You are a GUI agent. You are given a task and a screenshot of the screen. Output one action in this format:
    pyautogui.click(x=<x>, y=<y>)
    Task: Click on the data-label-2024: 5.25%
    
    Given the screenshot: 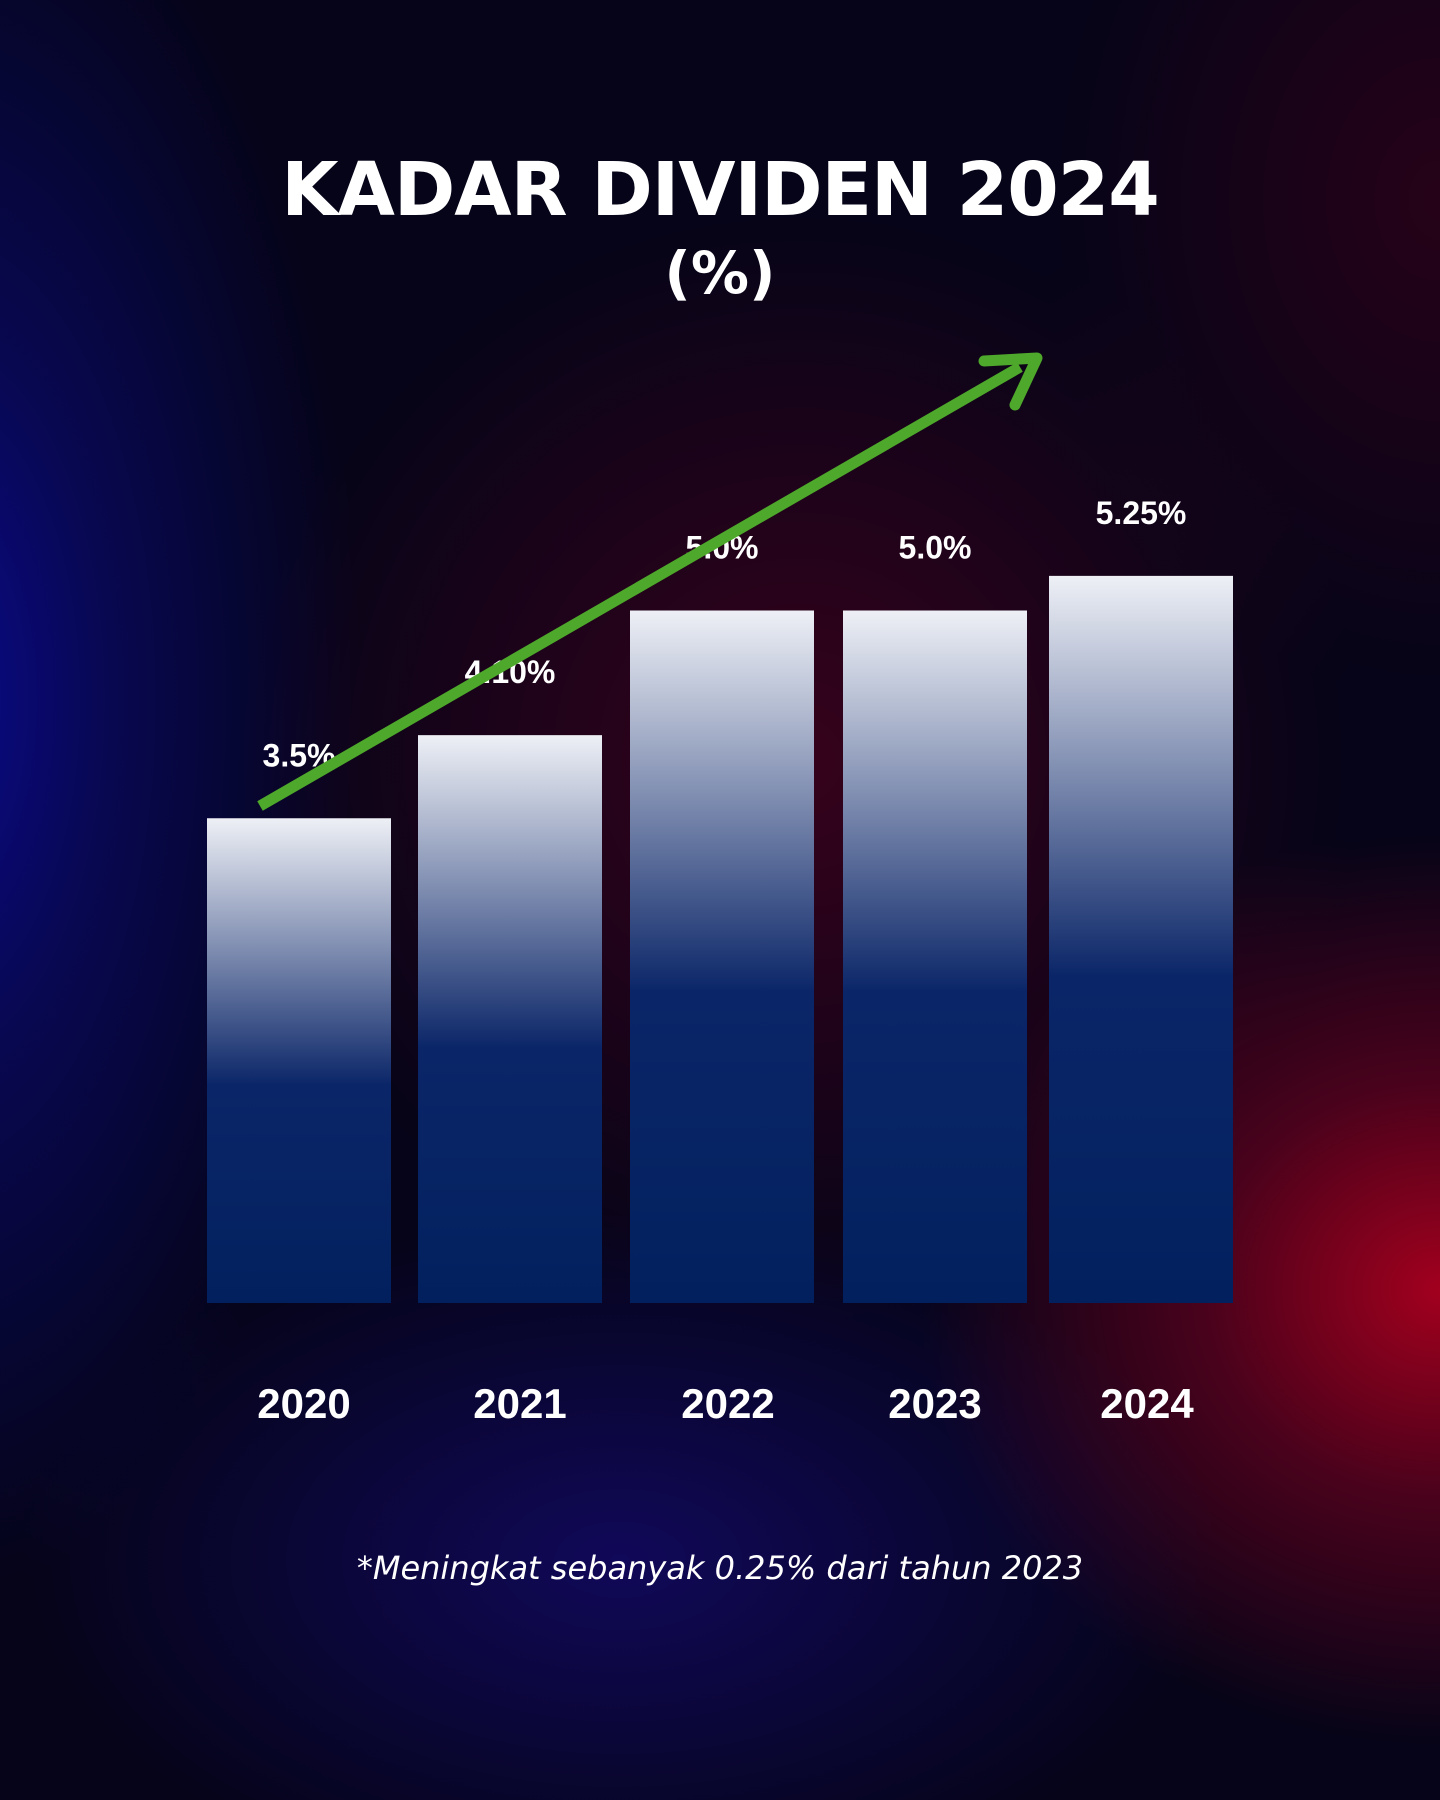 What is the action you would take?
    pyautogui.click(x=1141, y=513)
    